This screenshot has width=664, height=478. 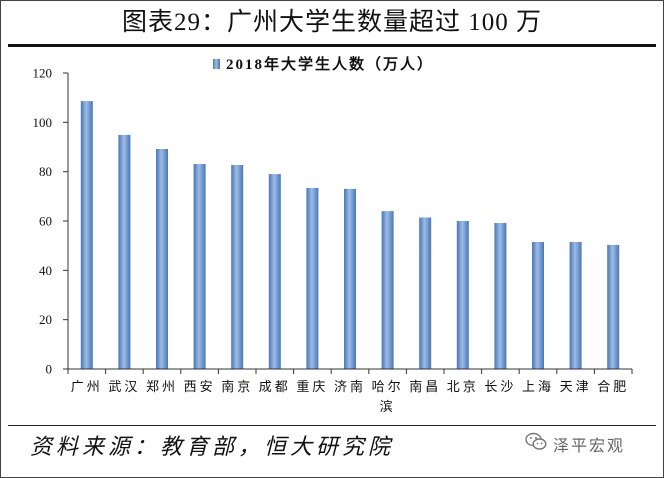 What do you see at coordinates (200, 386) in the screenshot?
I see `x-tick-label: 西安` at bounding box center [200, 386].